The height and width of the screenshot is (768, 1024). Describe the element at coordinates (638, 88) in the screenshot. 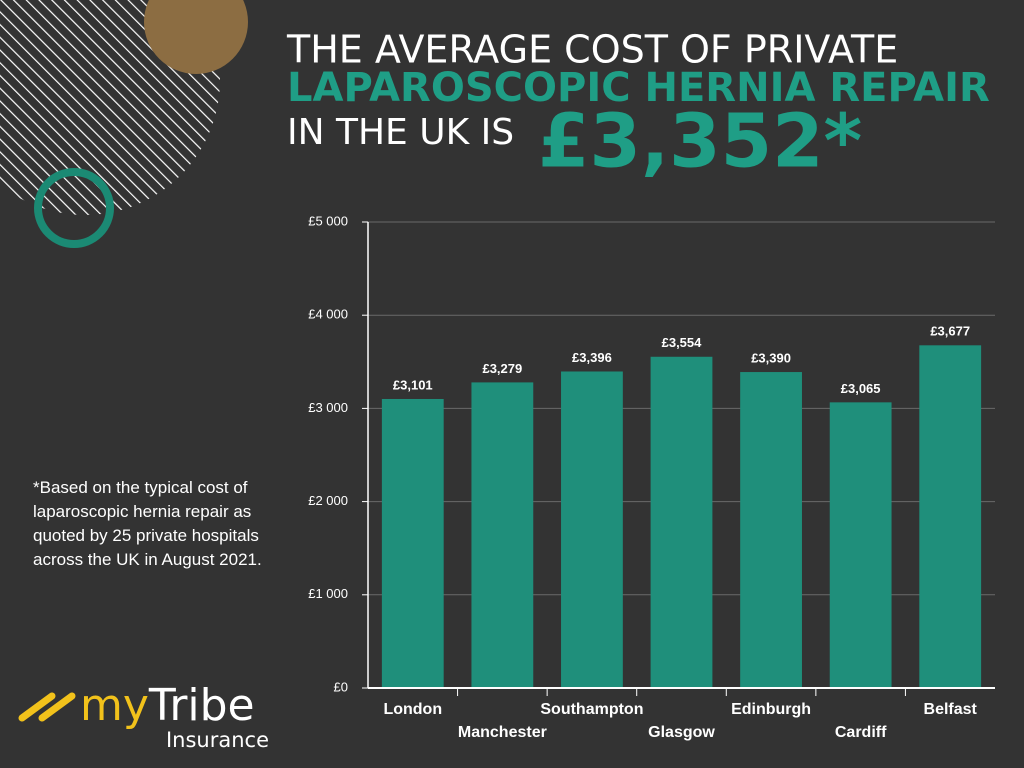

I see `headline: LAPAROSCOPIC HERNIA REPAIR` at that location.